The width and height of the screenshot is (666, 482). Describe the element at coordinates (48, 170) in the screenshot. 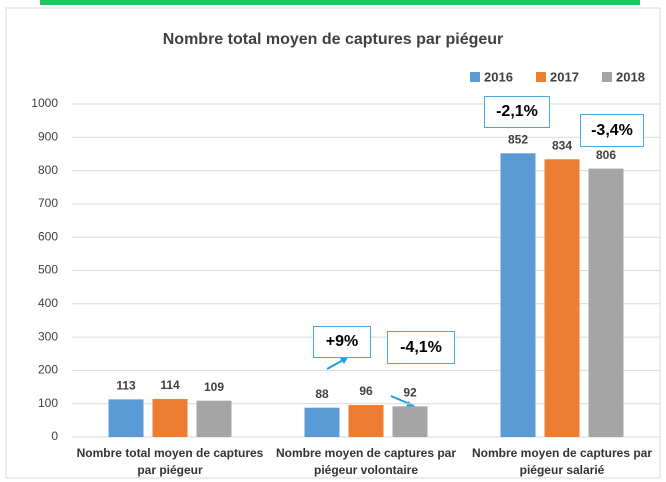

I see `y-tick-label: 800` at that location.